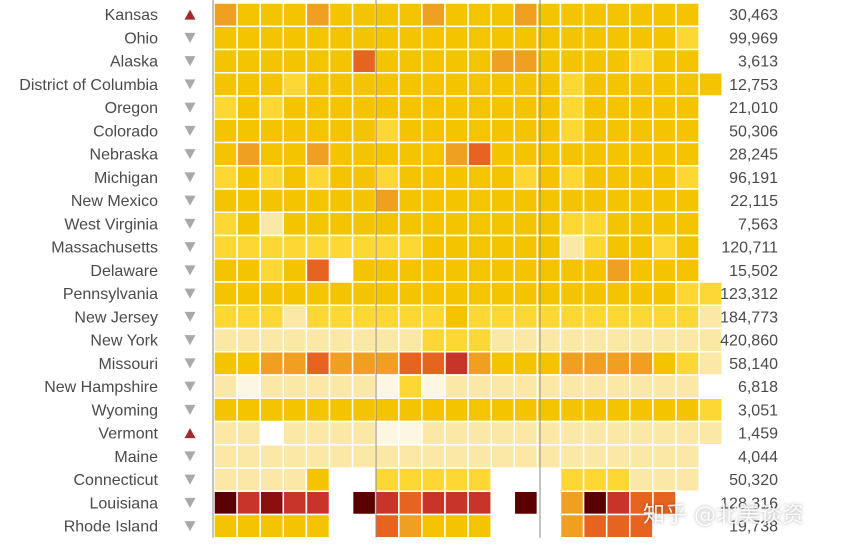 The width and height of the screenshot is (846, 545). Describe the element at coordinates (88, 85) in the screenshot. I see `state-label: District of Columbia` at that location.